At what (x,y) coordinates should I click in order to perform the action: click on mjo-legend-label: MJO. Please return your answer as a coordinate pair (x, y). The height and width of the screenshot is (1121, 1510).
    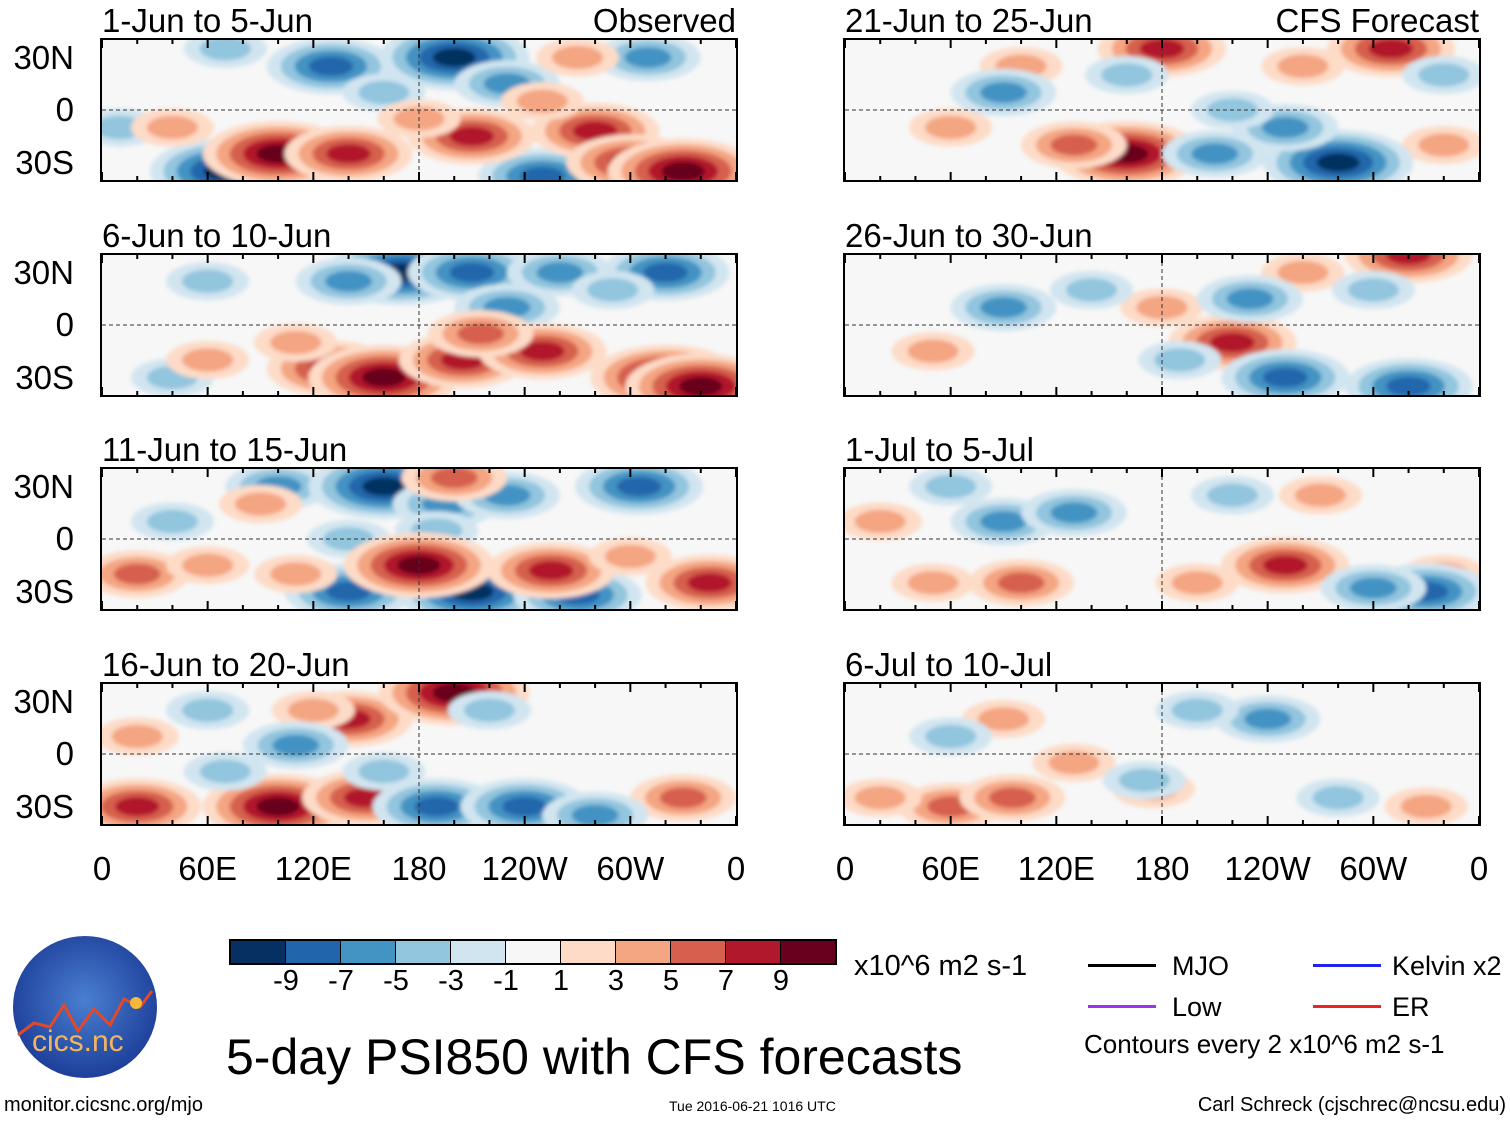
    Looking at the image, I should click on (1200, 966).